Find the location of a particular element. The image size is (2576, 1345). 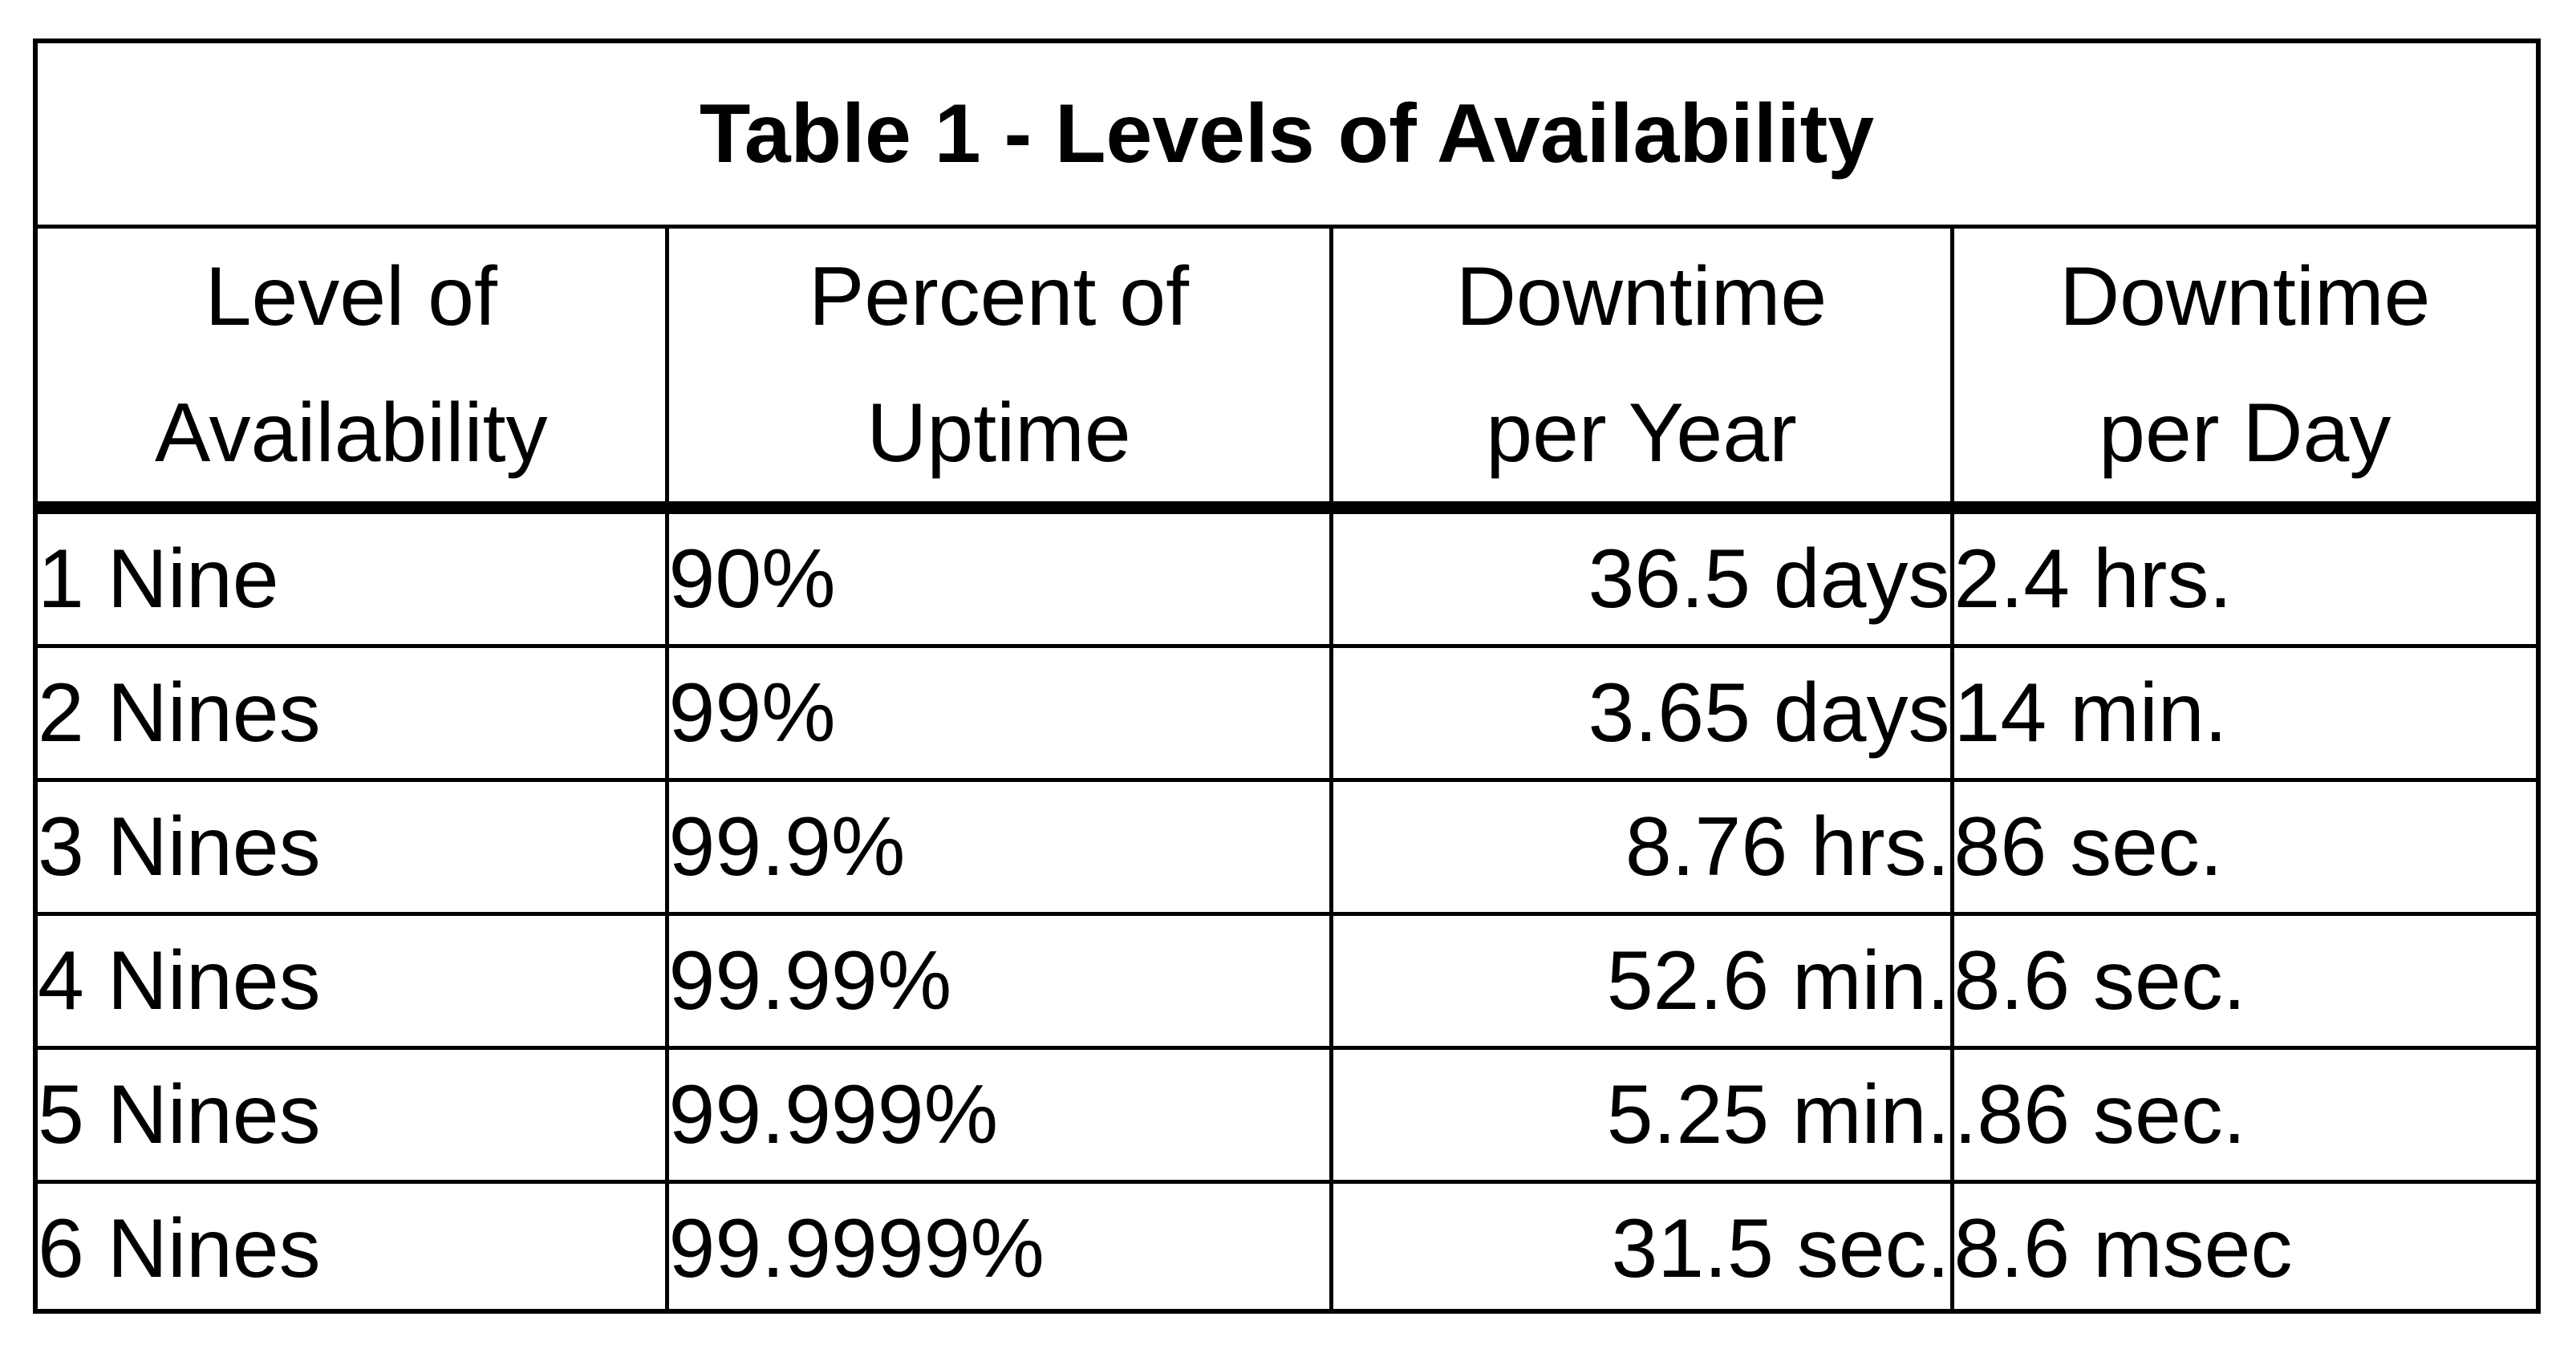

cell-level: 6 Nines is located at coordinates (353, 1247).